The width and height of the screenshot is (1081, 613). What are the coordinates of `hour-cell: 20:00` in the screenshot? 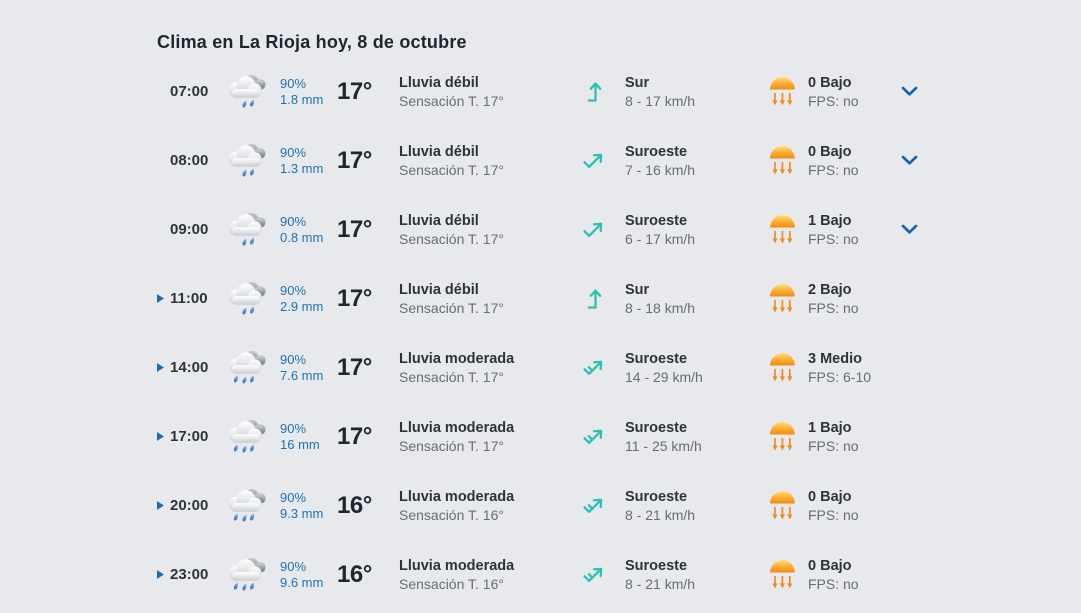 It's located at (189, 505).